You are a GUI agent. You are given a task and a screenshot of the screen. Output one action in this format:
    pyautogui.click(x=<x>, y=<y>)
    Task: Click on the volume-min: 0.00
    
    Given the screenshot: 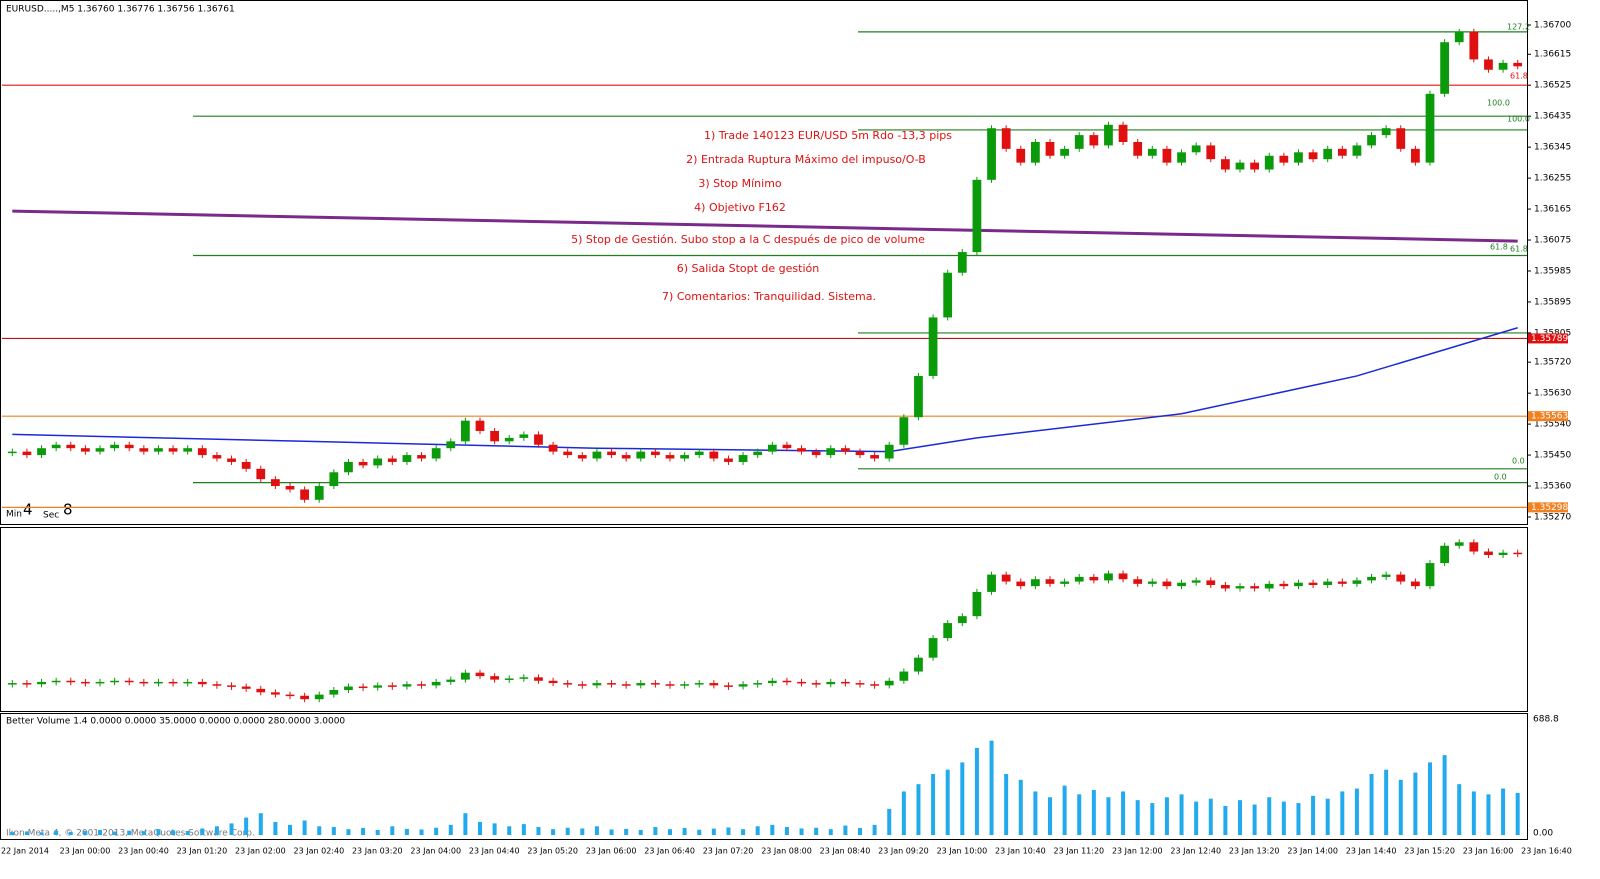 What is the action you would take?
    pyautogui.click(x=1543, y=834)
    